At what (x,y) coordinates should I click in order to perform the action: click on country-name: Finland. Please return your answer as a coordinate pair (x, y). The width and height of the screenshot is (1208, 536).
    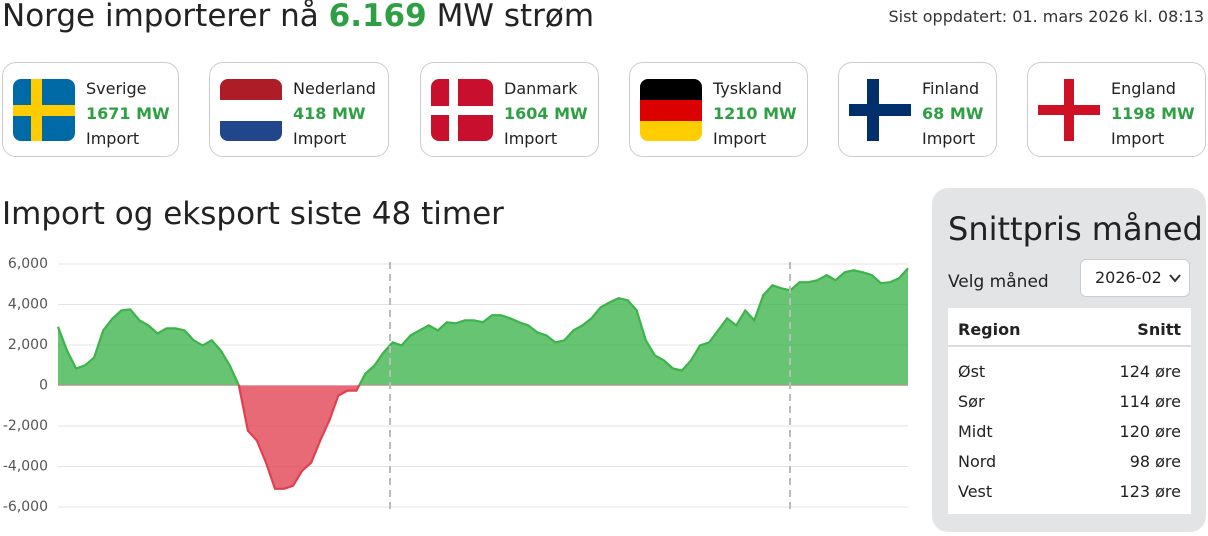
    Looking at the image, I should click on (951, 88).